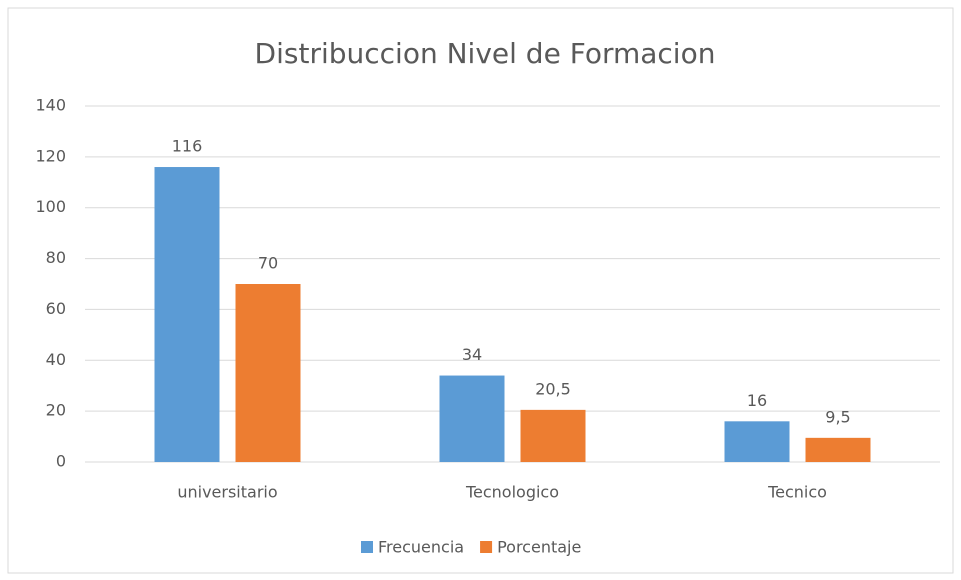  What do you see at coordinates (56, 257) in the screenshot?
I see `y-tick-label: 80` at bounding box center [56, 257].